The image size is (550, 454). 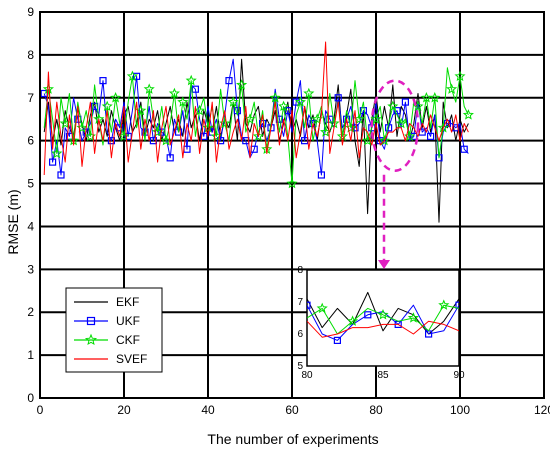 I want to click on zoom-arrow-head, so click(x=384, y=264).